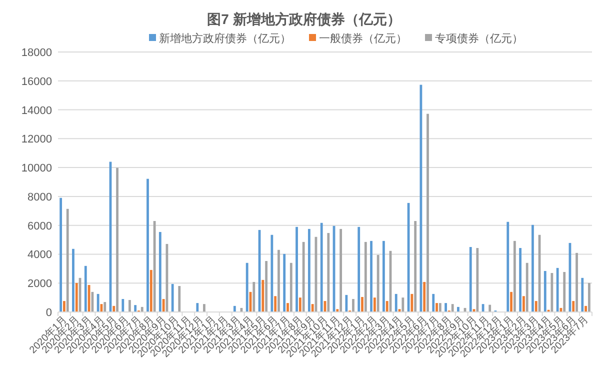 This screenshot has height=376, width=608. What do you see at coordinates (49, 313) in the screenshot?
I see `y-tick-label: 0` at bounding box center [49, 313].